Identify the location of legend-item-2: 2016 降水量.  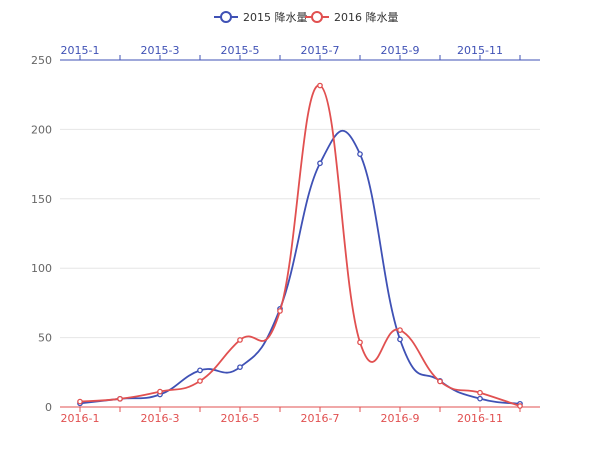
(352, 17).